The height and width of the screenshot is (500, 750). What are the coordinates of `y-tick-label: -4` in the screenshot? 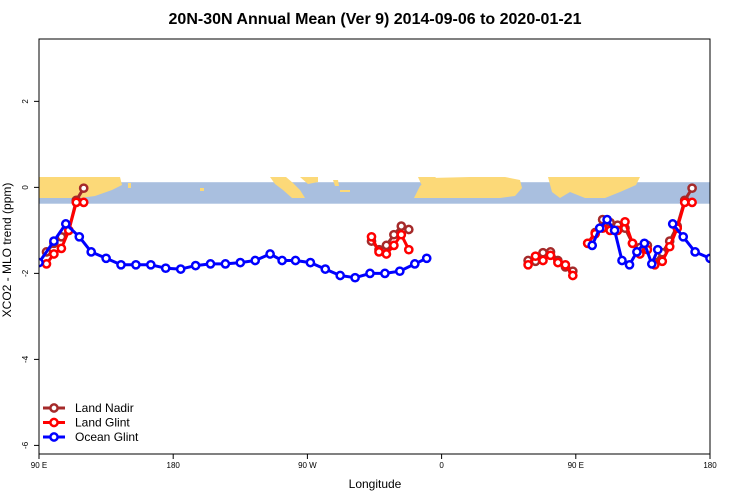 It's located at (25, 359).